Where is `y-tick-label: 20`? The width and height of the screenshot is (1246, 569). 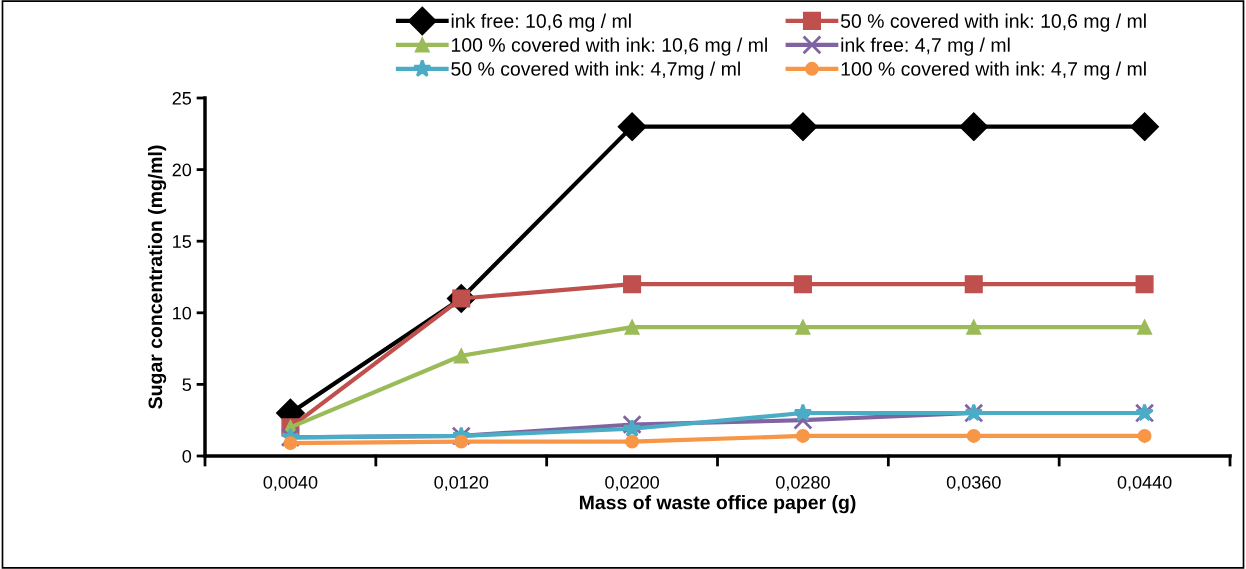
y-tick-label: 20 is located at coordinates (182, 170).